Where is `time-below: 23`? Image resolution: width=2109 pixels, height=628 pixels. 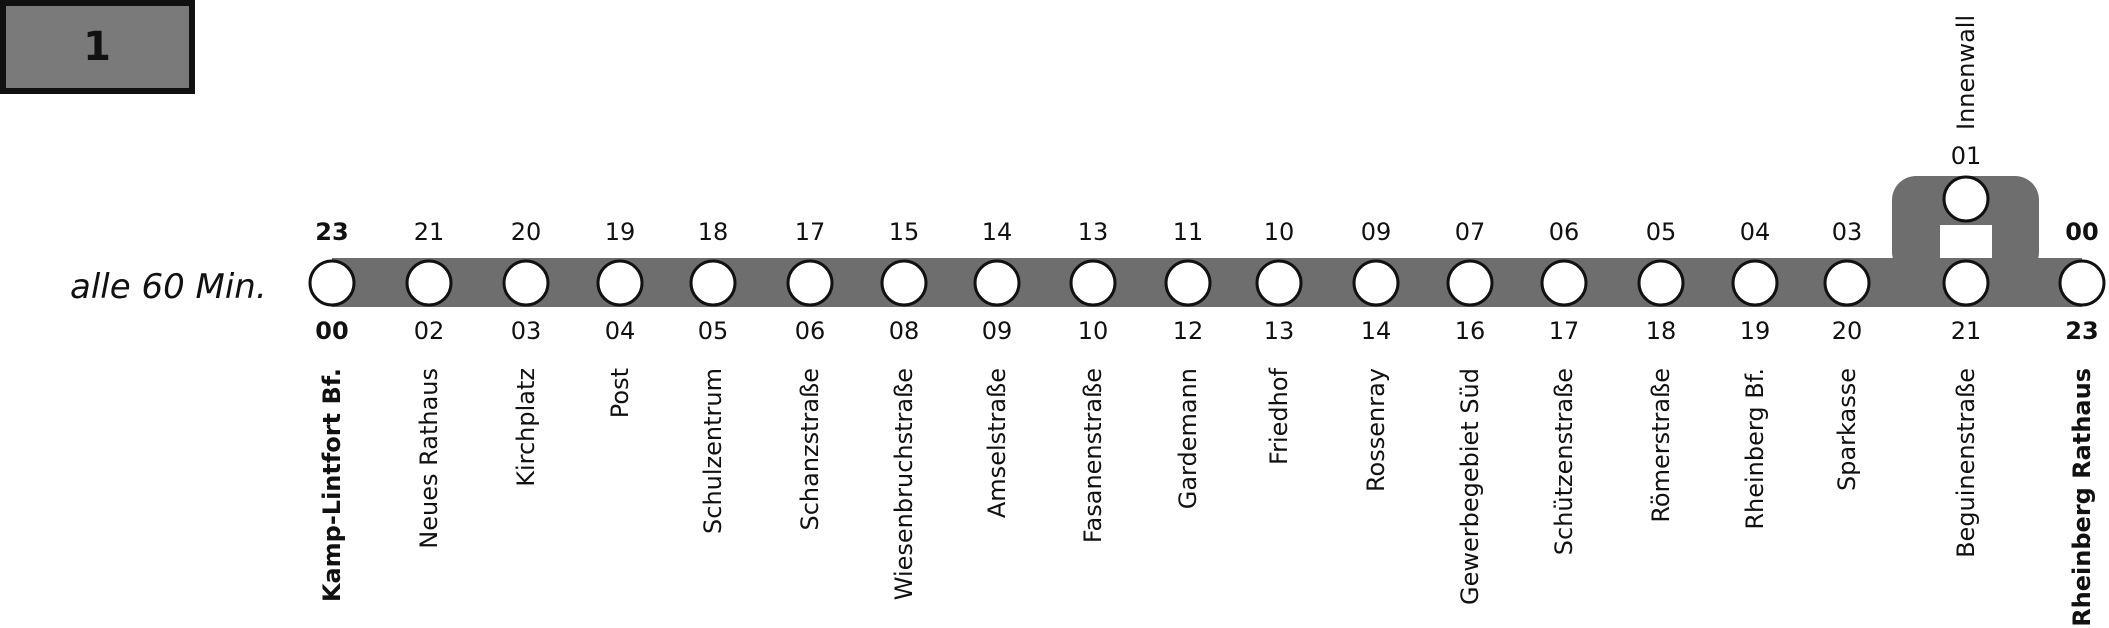 time-below: 23 is located at coordinates (2081, 331).